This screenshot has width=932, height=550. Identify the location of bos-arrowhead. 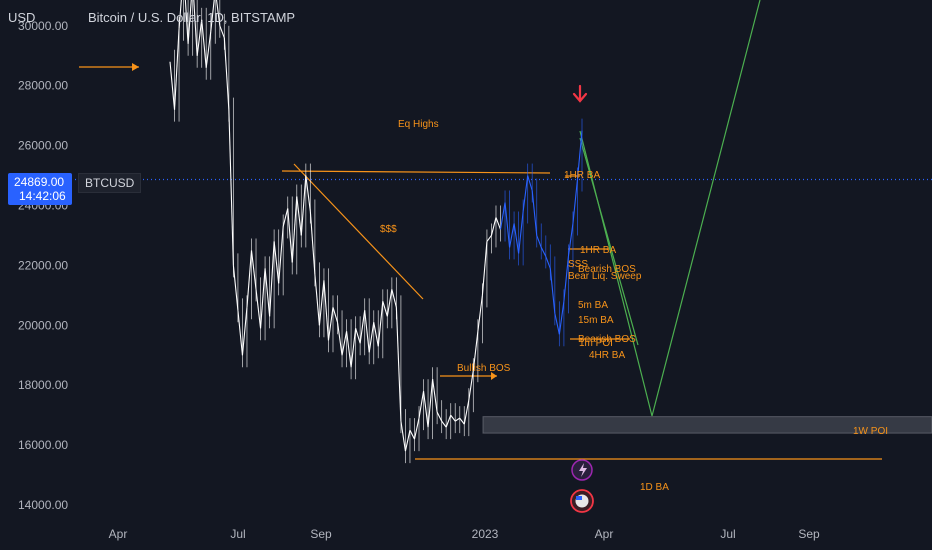
(494, 376).